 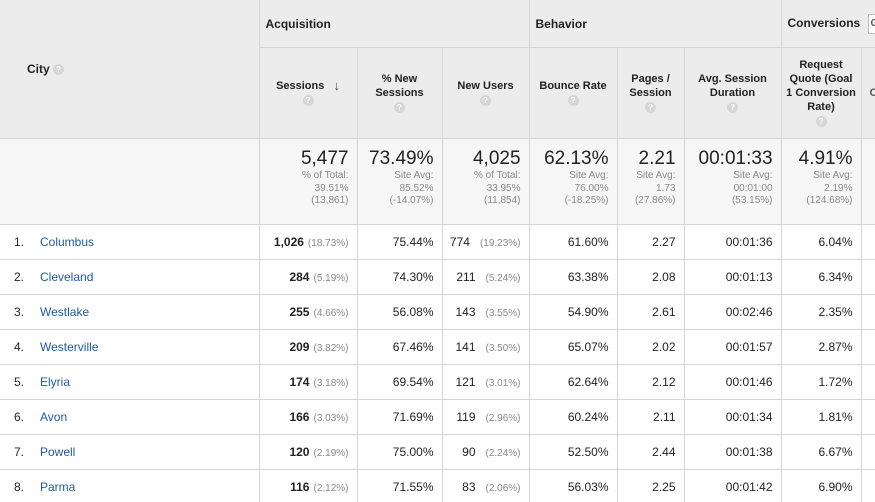 What do you see at coordinates (400, 417) in the screenshot?
I see `new-sessions-cell: 71.69%` at bounding box center [400, 417].